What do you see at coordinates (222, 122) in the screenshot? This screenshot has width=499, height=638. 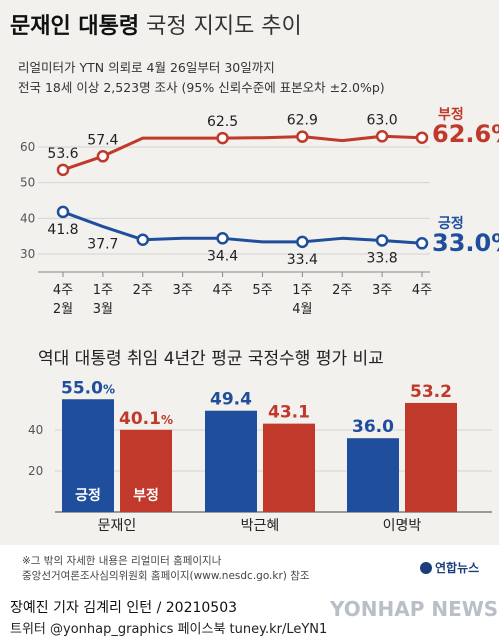 I see `data-label: 62.5` at bounding box center [222, 122].